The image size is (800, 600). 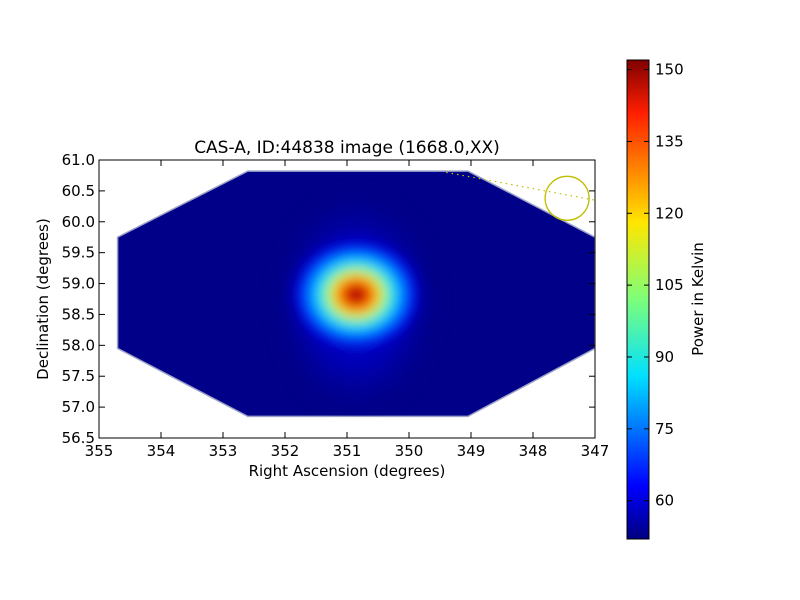 What do you see at coordinates (698, 299) in the screenshot?
I see `colorbar-label: Power in Kelvin` at bounding box center [698, 299].